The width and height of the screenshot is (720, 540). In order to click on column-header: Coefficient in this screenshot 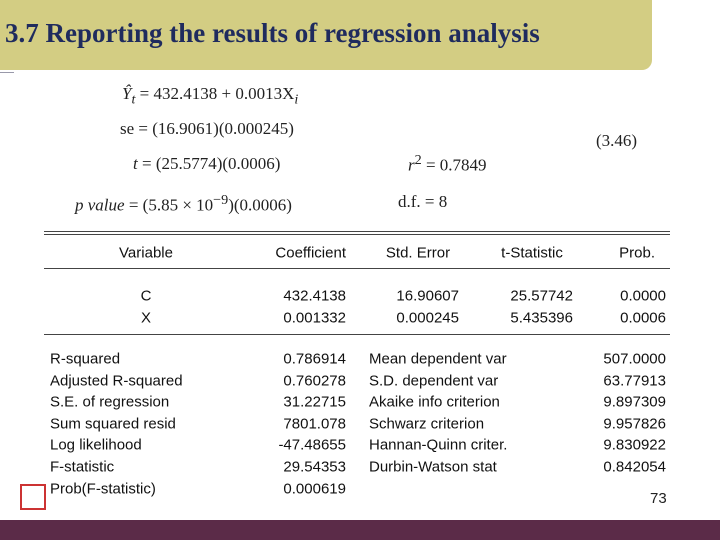, I will do `click(310, 253)`.